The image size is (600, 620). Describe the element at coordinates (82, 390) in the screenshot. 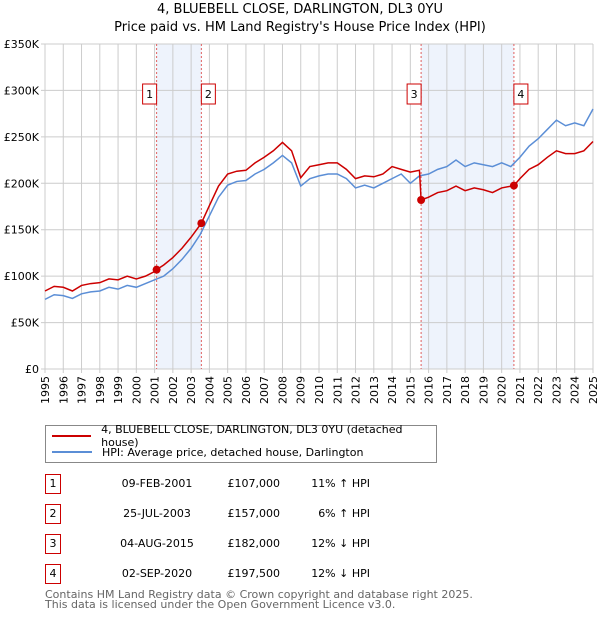

I see `x-tick-label: 1997` at that location.